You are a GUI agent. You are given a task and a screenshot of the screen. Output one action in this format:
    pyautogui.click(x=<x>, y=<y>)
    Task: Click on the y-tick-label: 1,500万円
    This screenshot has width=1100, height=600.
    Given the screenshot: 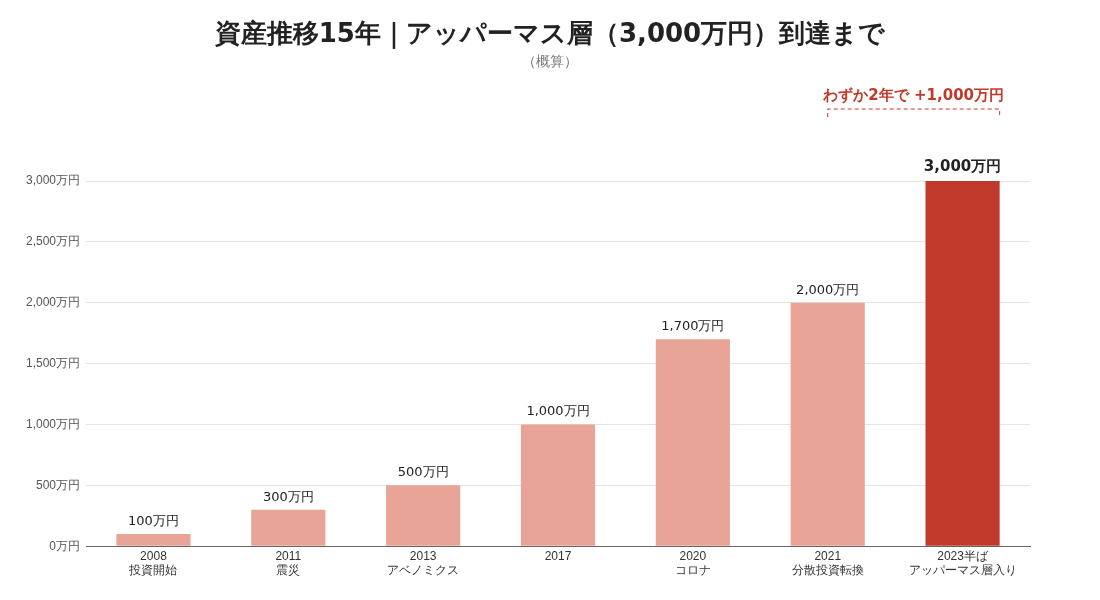 What is the action you would take?
    pyautogui.click(x=53, y=362)
    